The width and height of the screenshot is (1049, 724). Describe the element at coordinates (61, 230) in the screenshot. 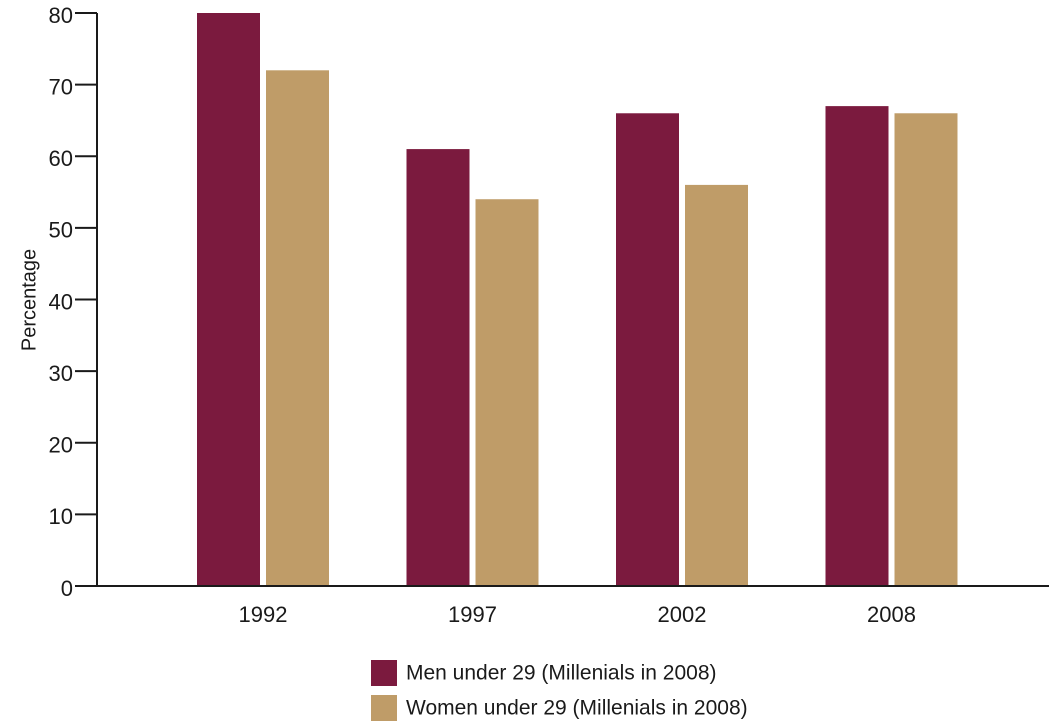

I see `y-tick-label: 50` at that location.